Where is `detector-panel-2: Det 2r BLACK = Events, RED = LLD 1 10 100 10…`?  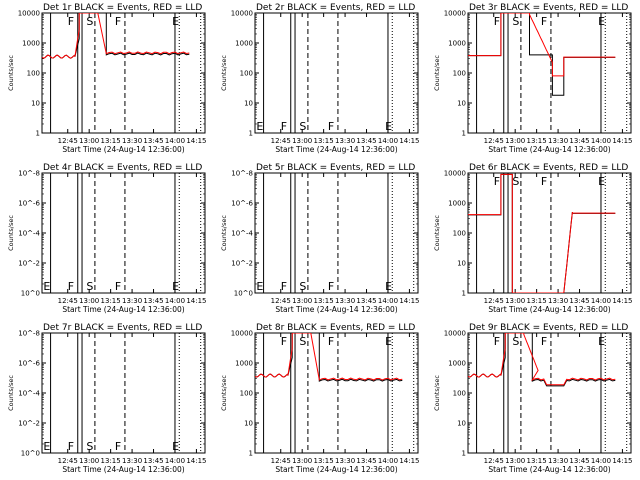
detector-panel-2: Det 2r BLACK = Events, RED = LLD 1 10 100 10… is located at coordinates (320, 78).